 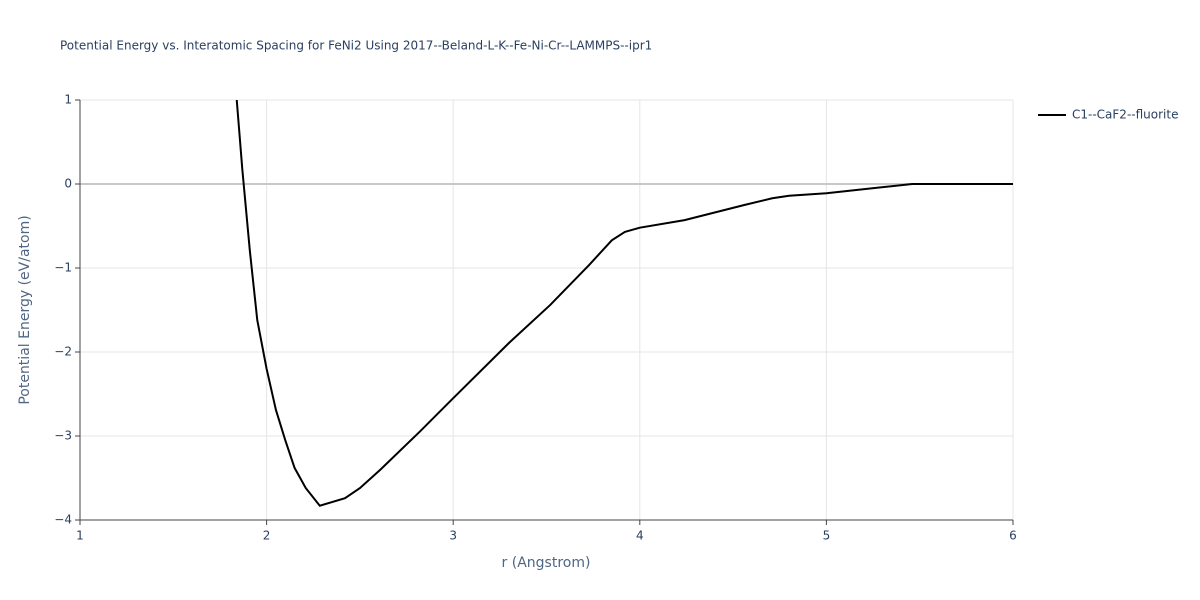 I want to click on y-tick-label: 1, so click(x=68, y=100).